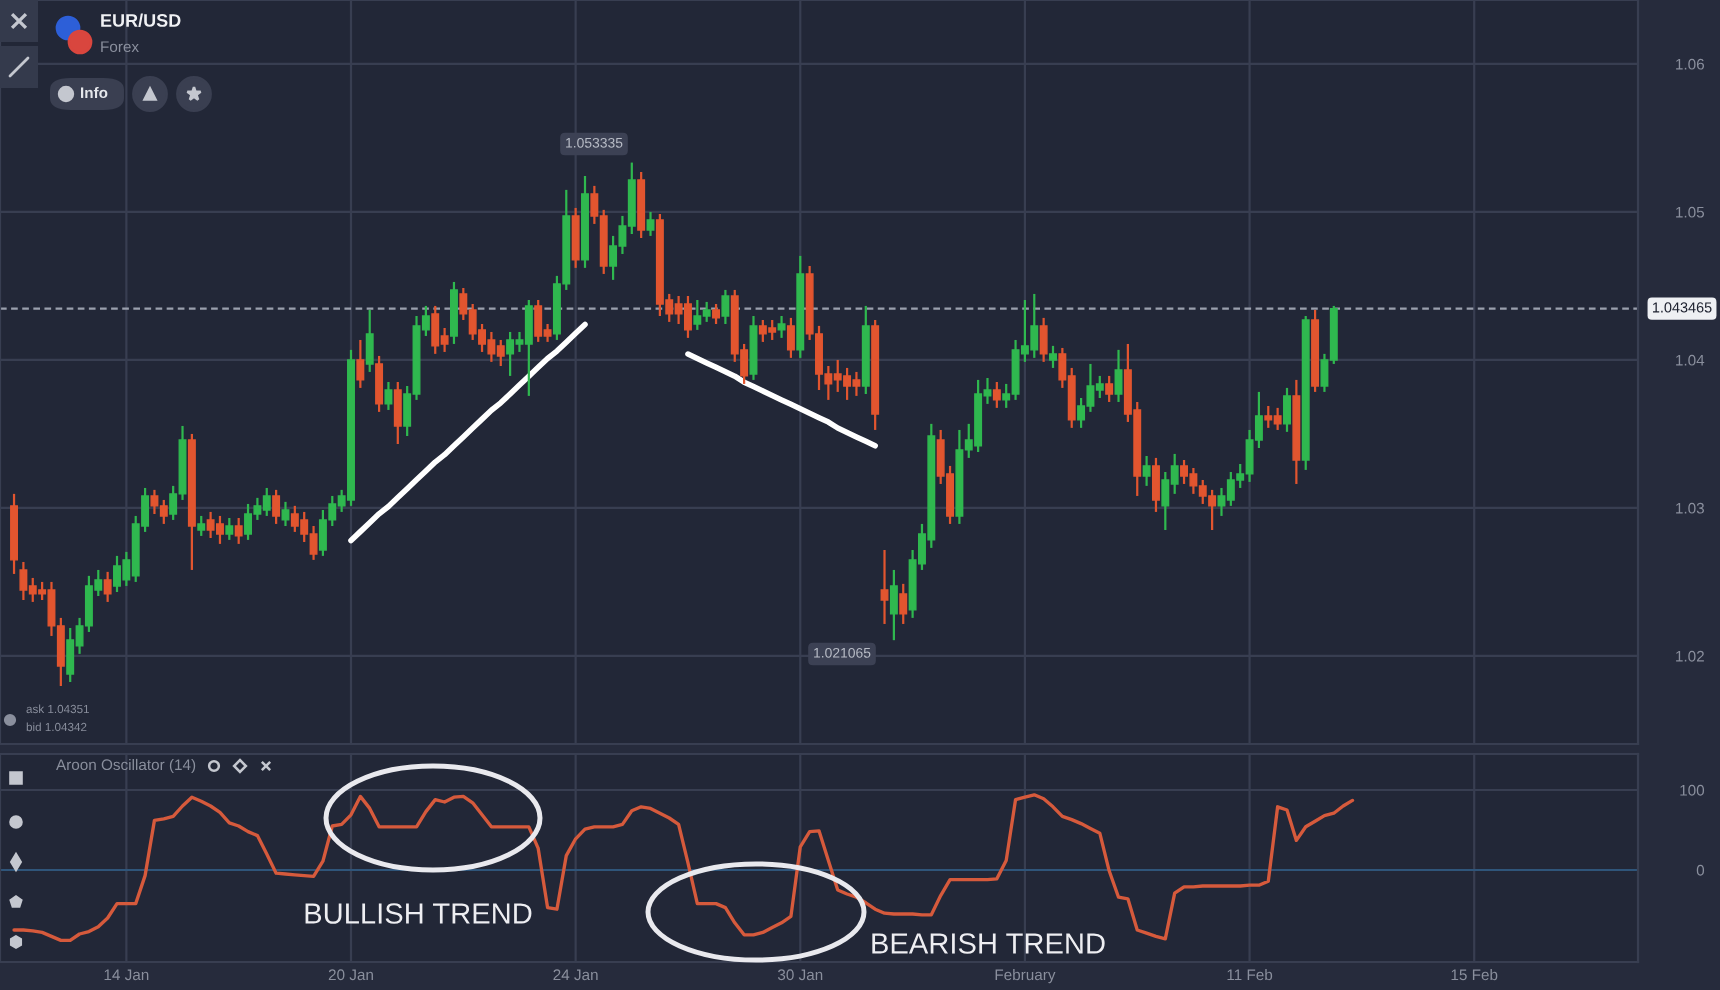 This screenshot has width=1720, height=990. Describe the element at coordinates (988, 943) in the screenshot. I see `annotation: BEARISH TREND` at that location.